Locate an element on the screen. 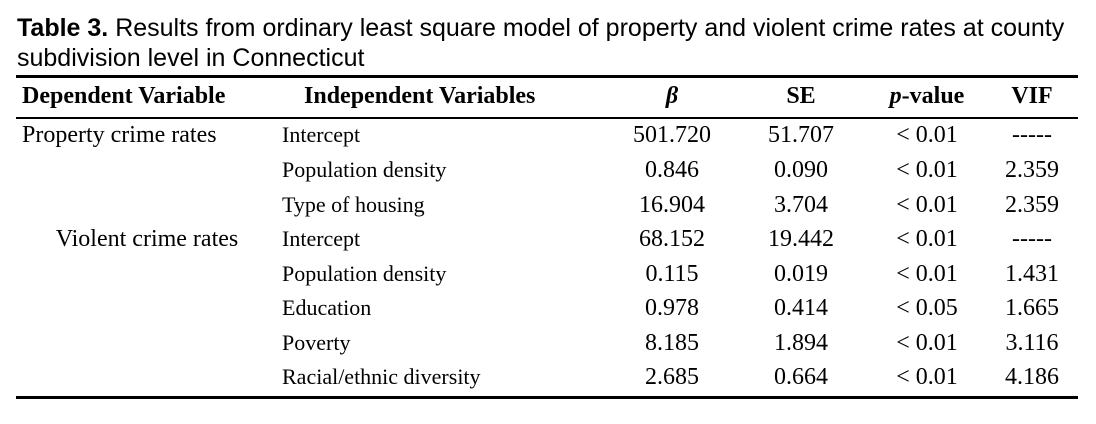 This screenshot has height=424, width=1096. header-independent-variables: Independent Variables is located at coordinates (420, 96).